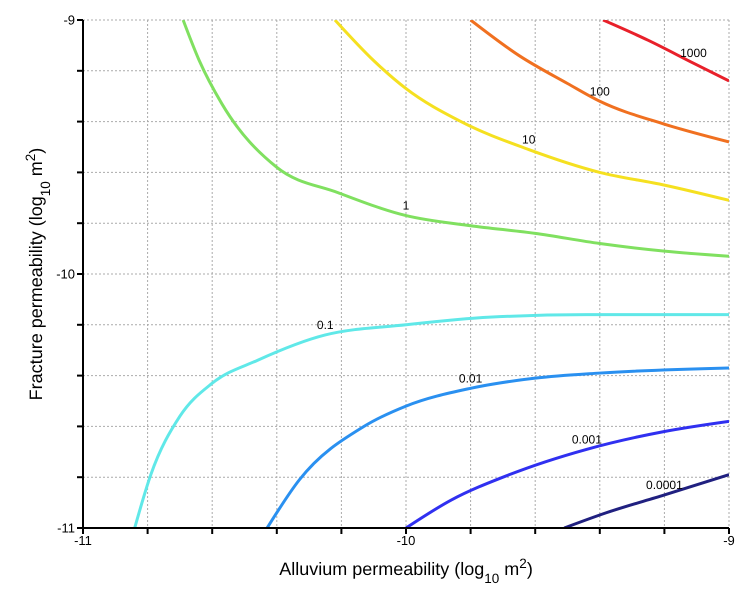 The width and height of the screenshot is (749, 609). Describe the element at coordinates (406, 205) in the screenshot. I see `series-label: 1` at that location.